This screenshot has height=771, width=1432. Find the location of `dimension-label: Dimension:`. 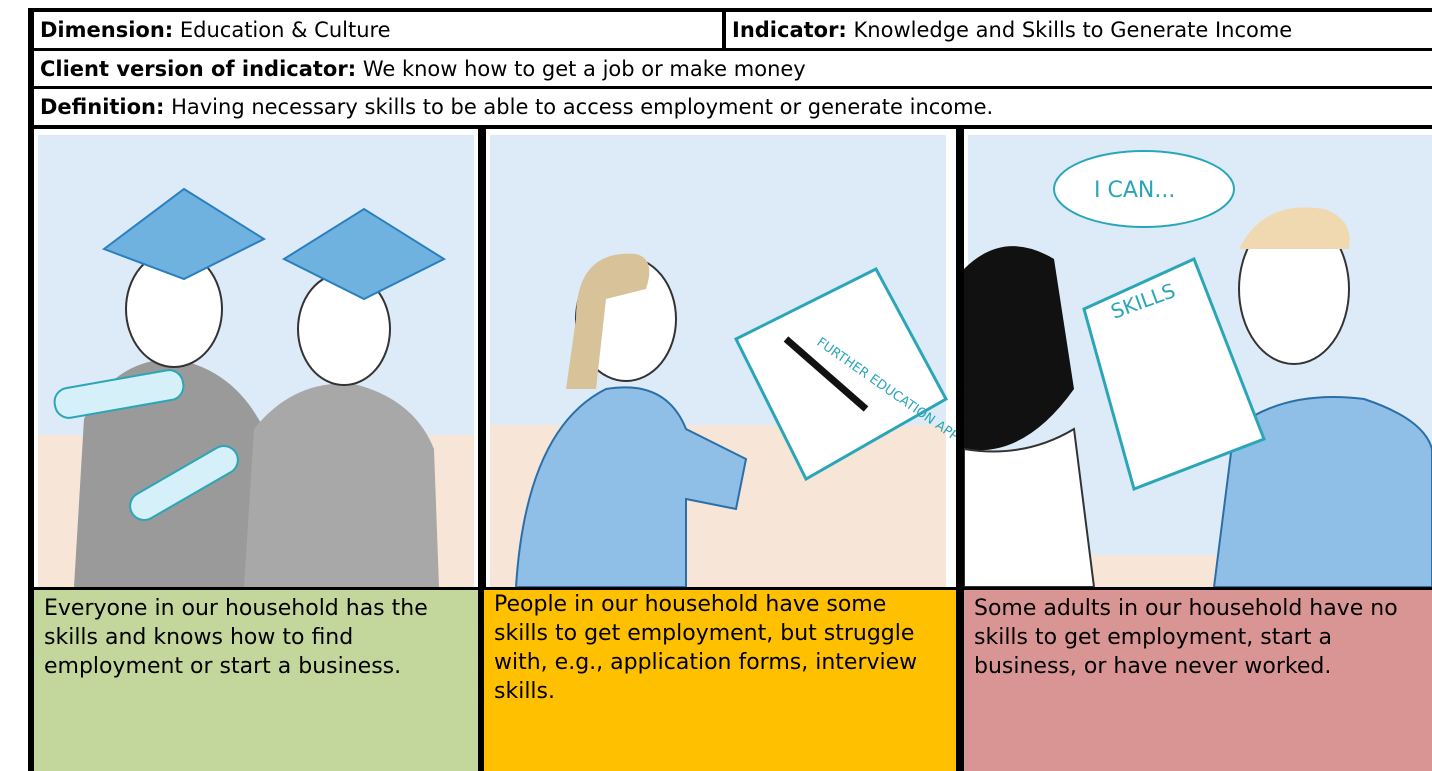

dimension-label: Dimension: is located at coordinates (107, 30).